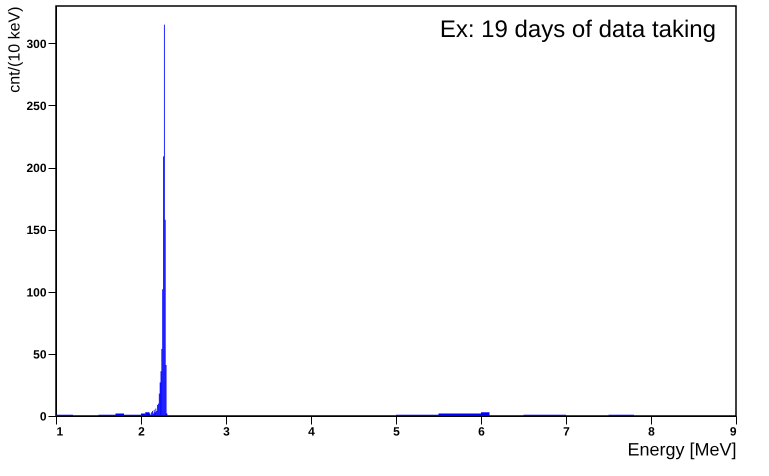 This screenshot has height=476, width=769. What do you see at coordinates (226, 431) in the screenshot?
I see `x-tick-label: 3` at bounding box center [226, 431].